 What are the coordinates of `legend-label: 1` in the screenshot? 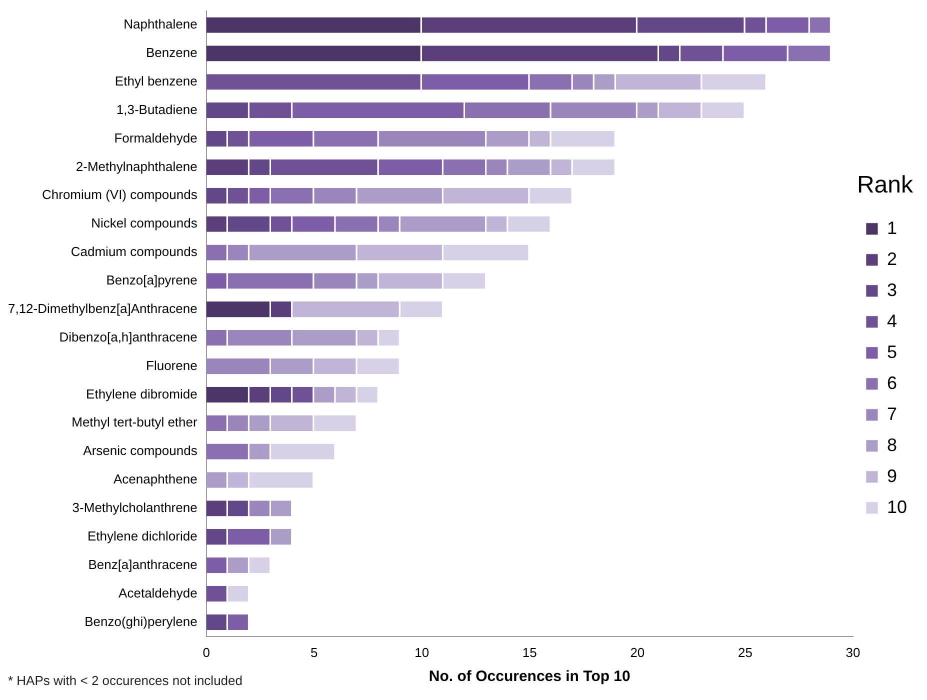 It's located at (891, 228).